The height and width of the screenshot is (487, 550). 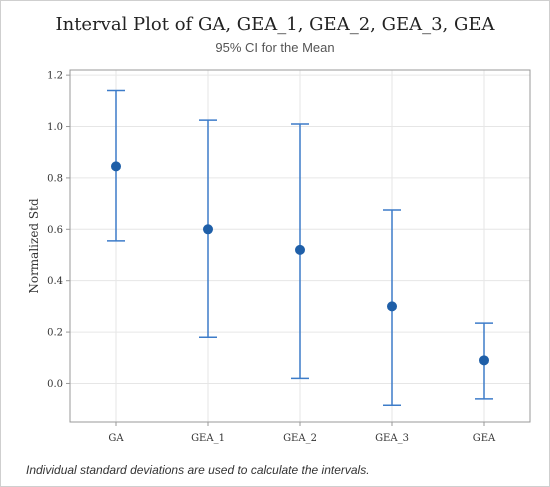 What do you see at coordinates (208, 438) in the screenshot?
I see `x-tick-label: GEA_1` at bounding box center [208, 438].